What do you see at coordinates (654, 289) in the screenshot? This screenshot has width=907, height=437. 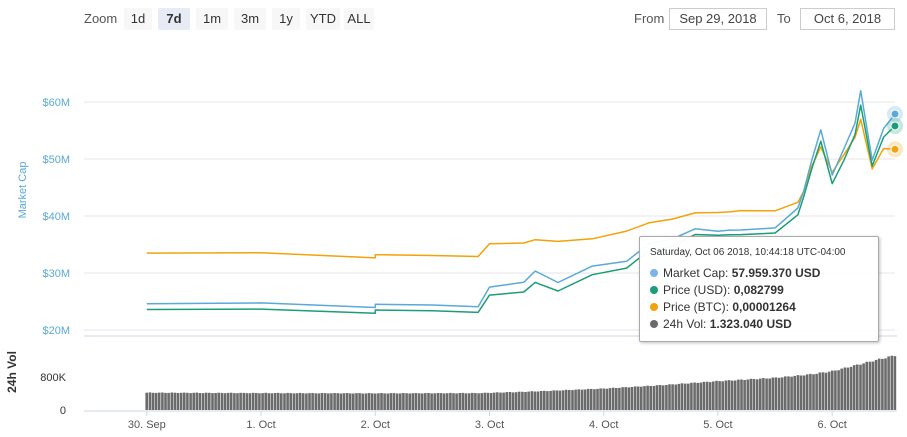 I see `price-usd-dot-icon` at bounding box center [654, 289].